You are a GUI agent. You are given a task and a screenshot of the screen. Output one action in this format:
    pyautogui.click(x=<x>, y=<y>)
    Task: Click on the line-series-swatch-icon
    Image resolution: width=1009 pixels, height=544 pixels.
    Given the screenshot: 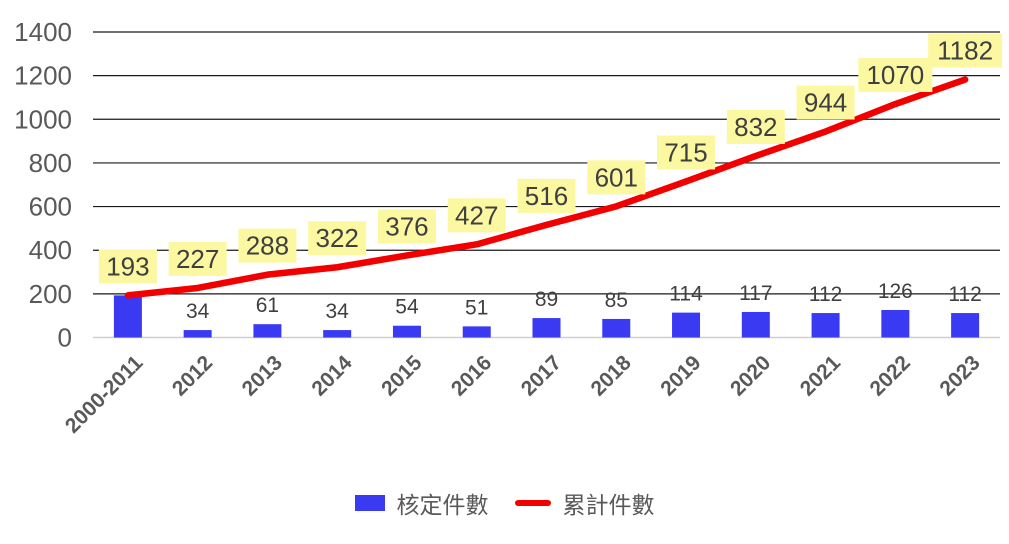 What is the action you would take?
    pyautogui.click(x=532, y=503)
    